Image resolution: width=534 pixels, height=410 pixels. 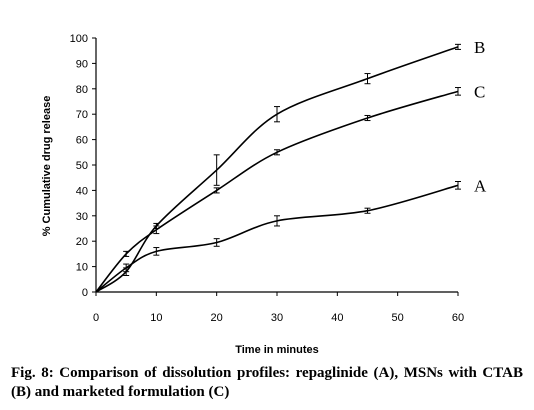 I want to click on y-tick-label: 40, so click(x=82, y=191).